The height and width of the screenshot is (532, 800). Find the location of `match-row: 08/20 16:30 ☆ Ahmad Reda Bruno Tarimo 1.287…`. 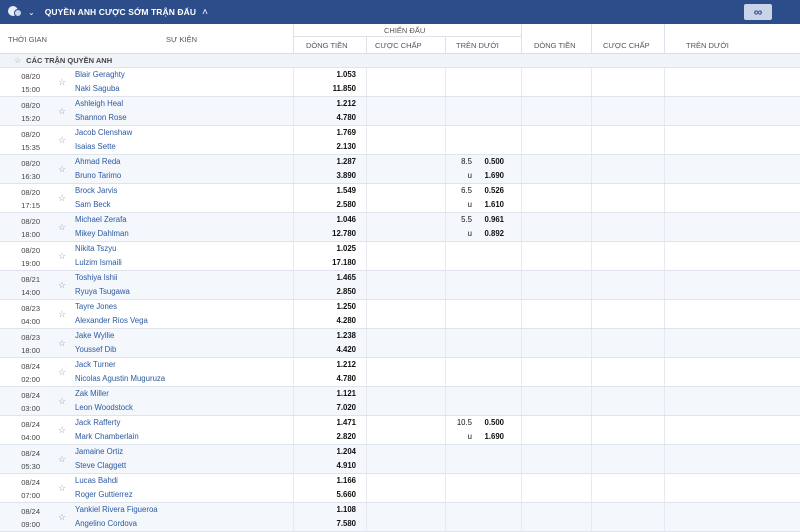

match-row: 08/20 16:30 ☆ Ahmad Reda Bruno Tarimo 1.287… is located at coordinates (400, 169).